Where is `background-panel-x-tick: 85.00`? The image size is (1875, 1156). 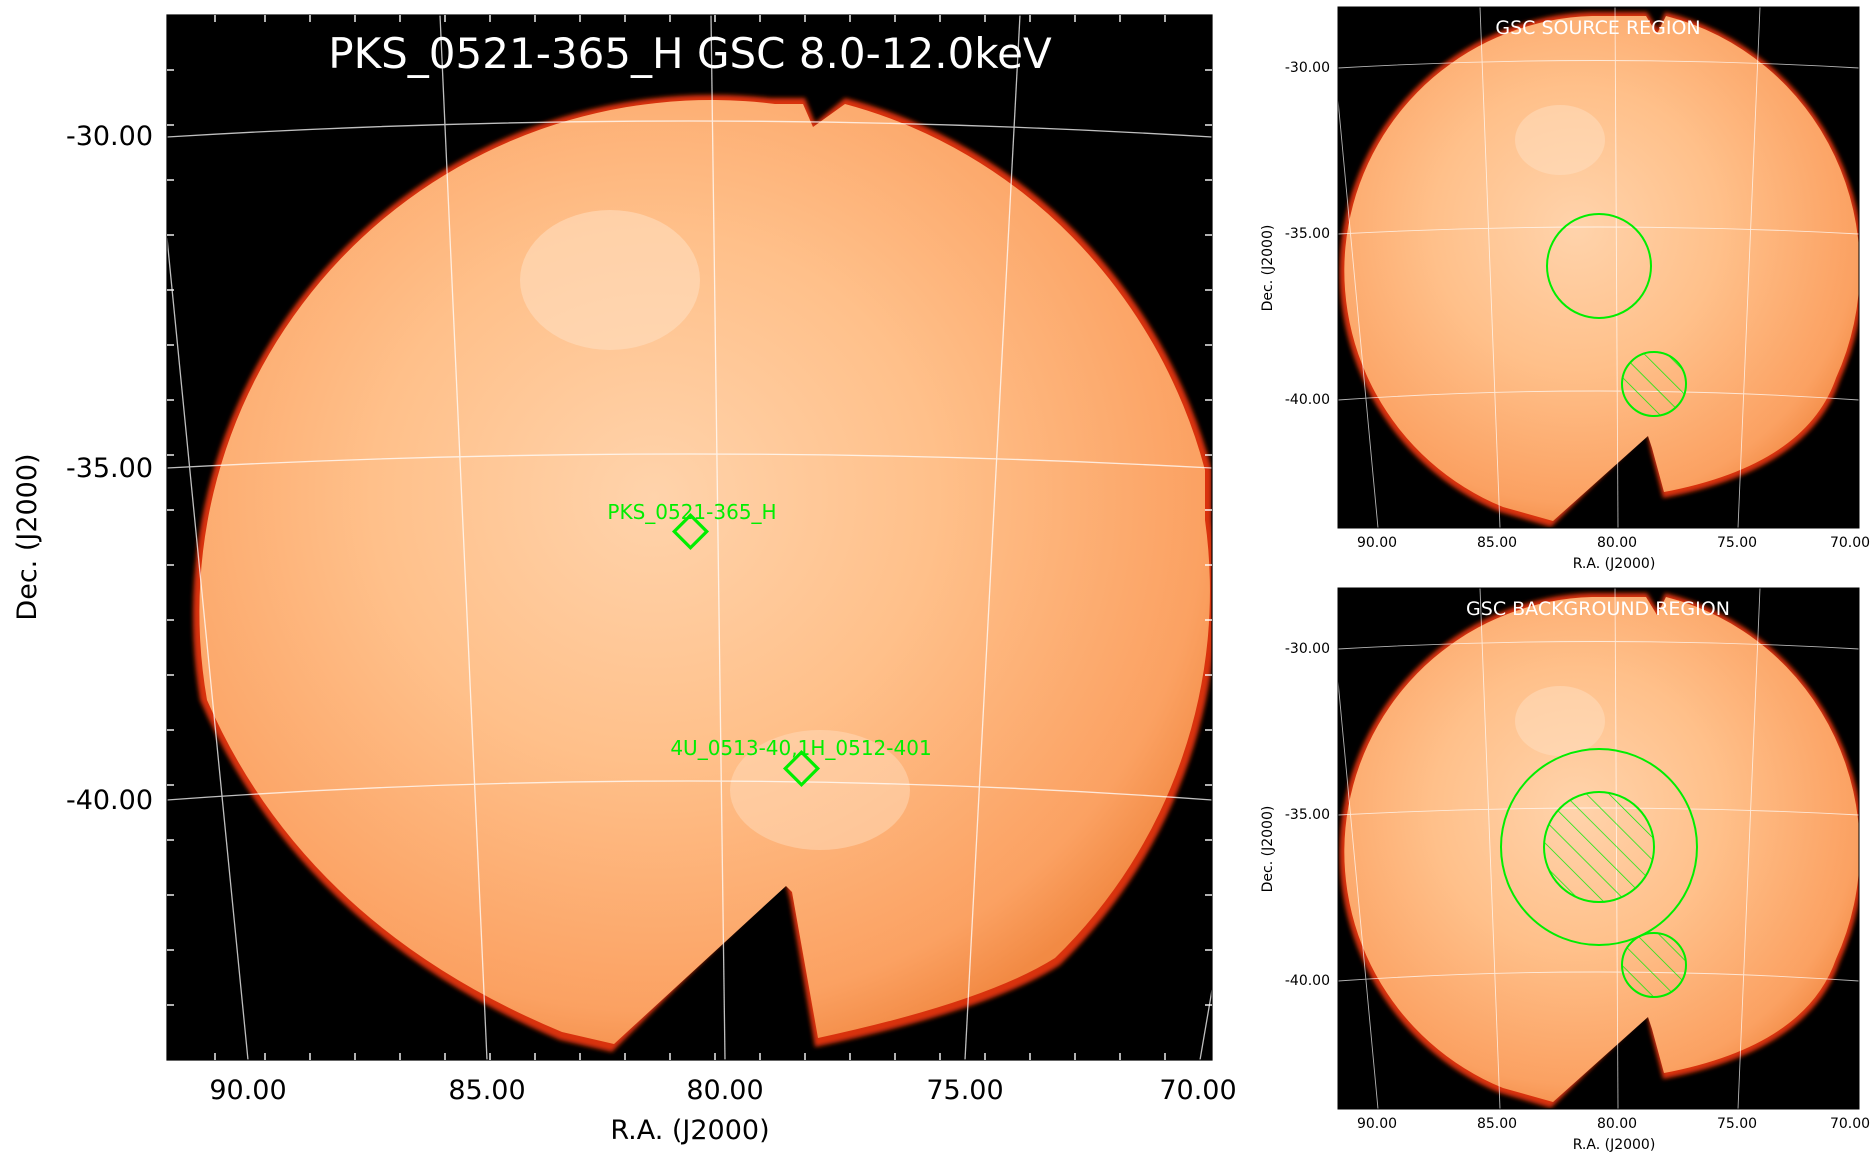 background-panel-x-tick: 85.00 is located at coordinates (1497, 1124).